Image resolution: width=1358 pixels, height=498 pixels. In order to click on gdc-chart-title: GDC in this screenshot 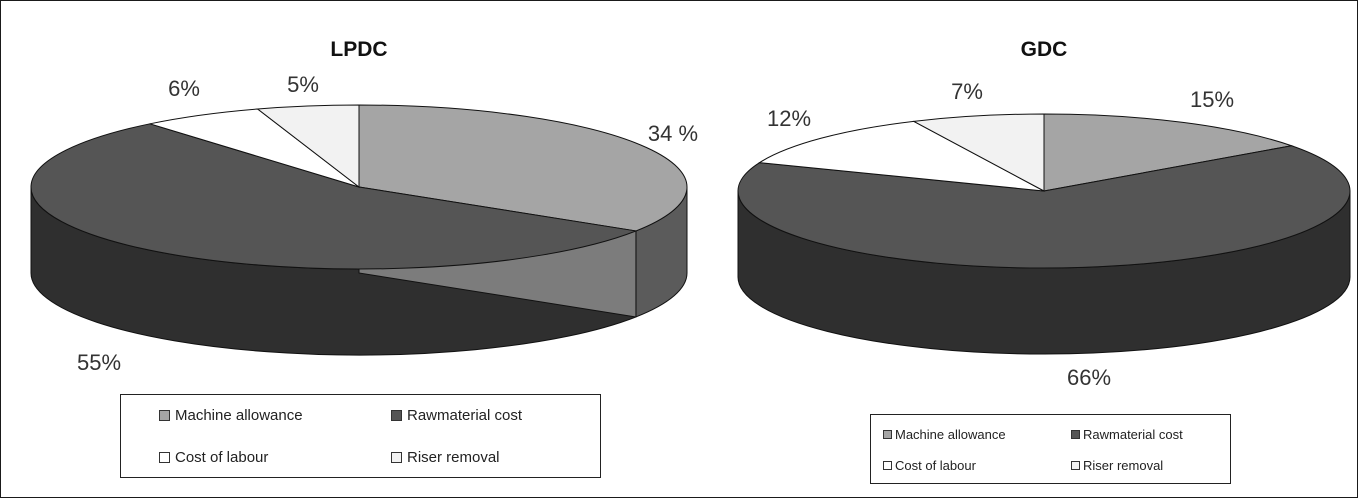, I will do `click(1044, 49)`.